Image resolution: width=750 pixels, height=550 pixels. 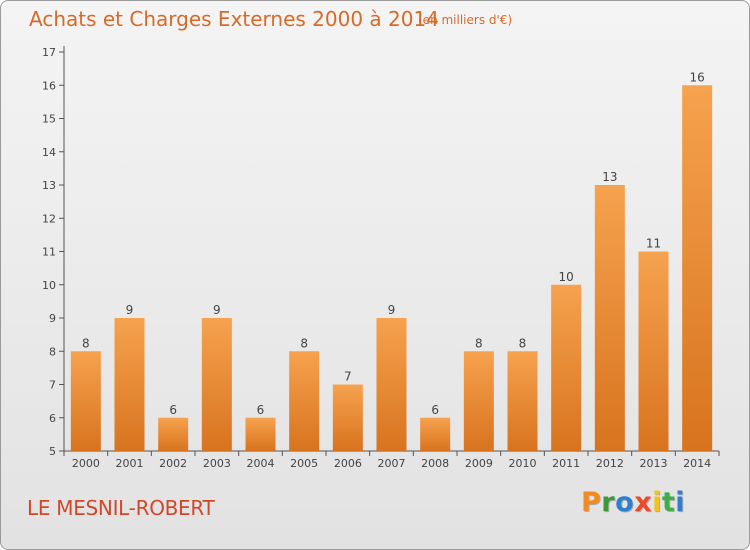 What do you see at coordinates (52, 318) in the screenshot?
I see `y-tick-label: 9` at bounding box center [52, 318].